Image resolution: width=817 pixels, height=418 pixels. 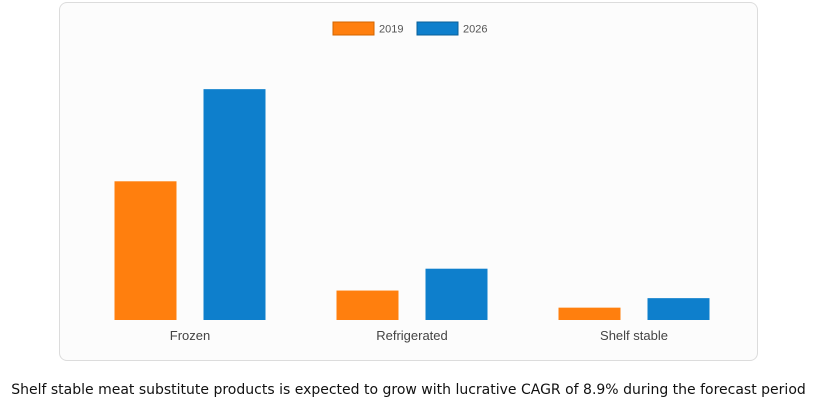 What do you see at coordinates (678, 309) in the screenshot?
I see `bar-shelf-stable-2026` at bounding box center [678, 309].